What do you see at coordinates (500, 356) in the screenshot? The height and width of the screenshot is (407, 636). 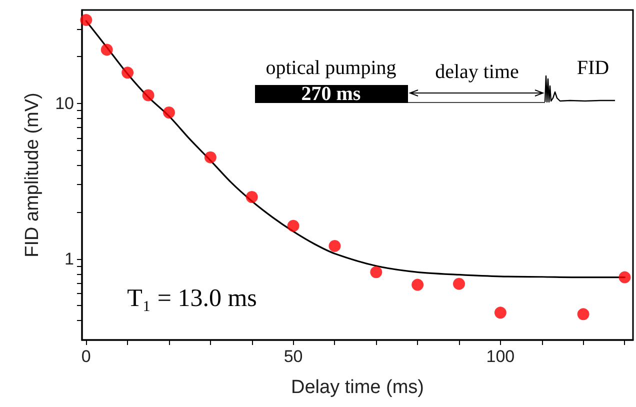 I see `x-tick-label: 100` at bounding box center [500, 356].